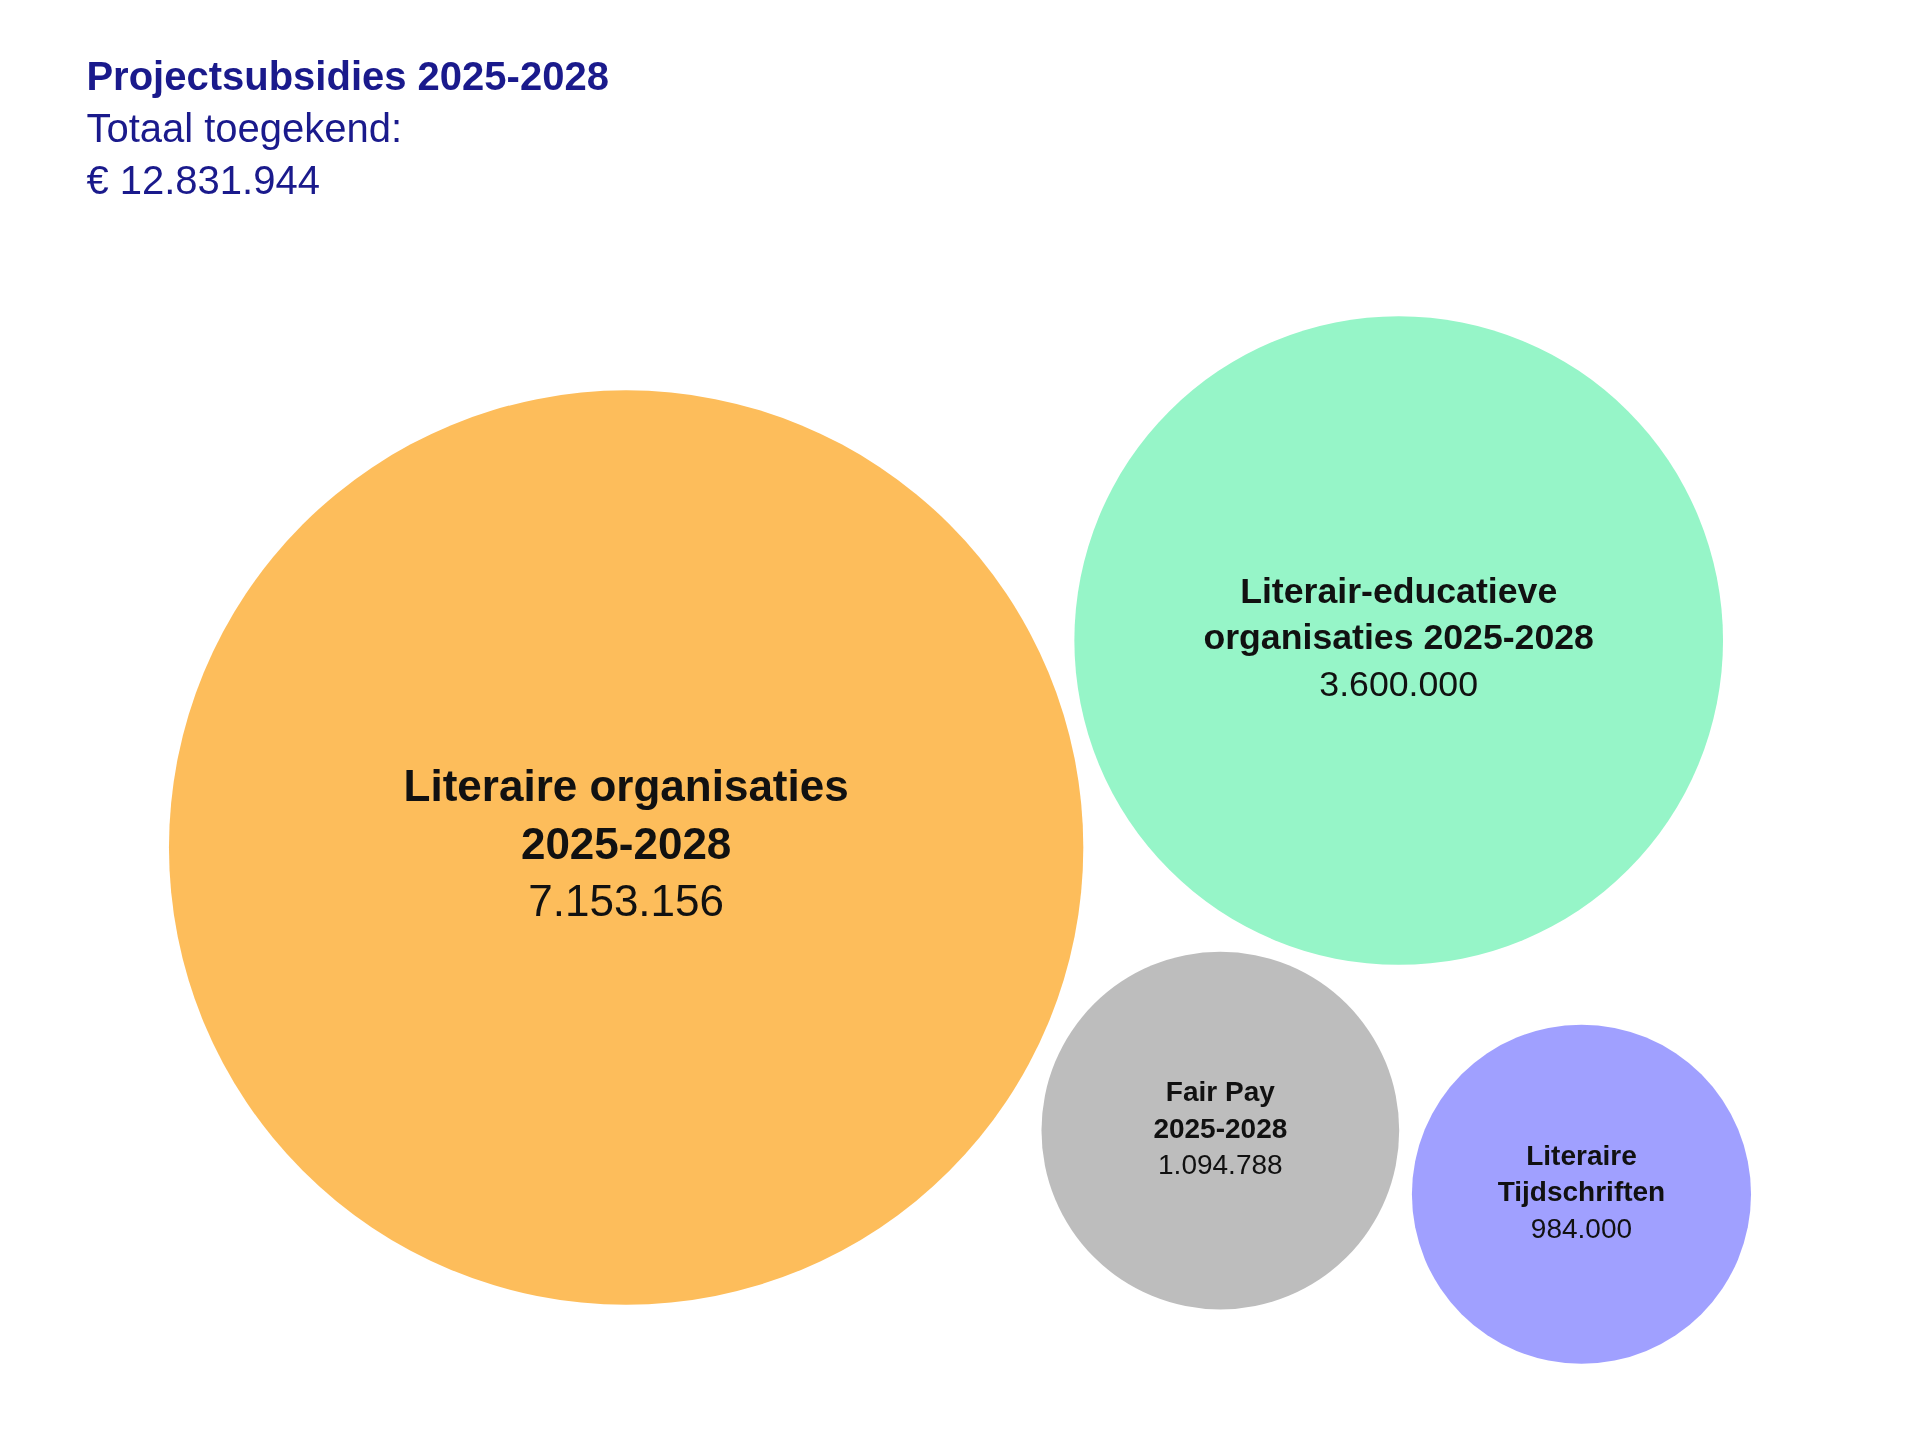 Image resolution: width=1920 pixels, height=1440 pixels. I want to click on text: Projectsubsidies 2025-2028, so click(347, 76).